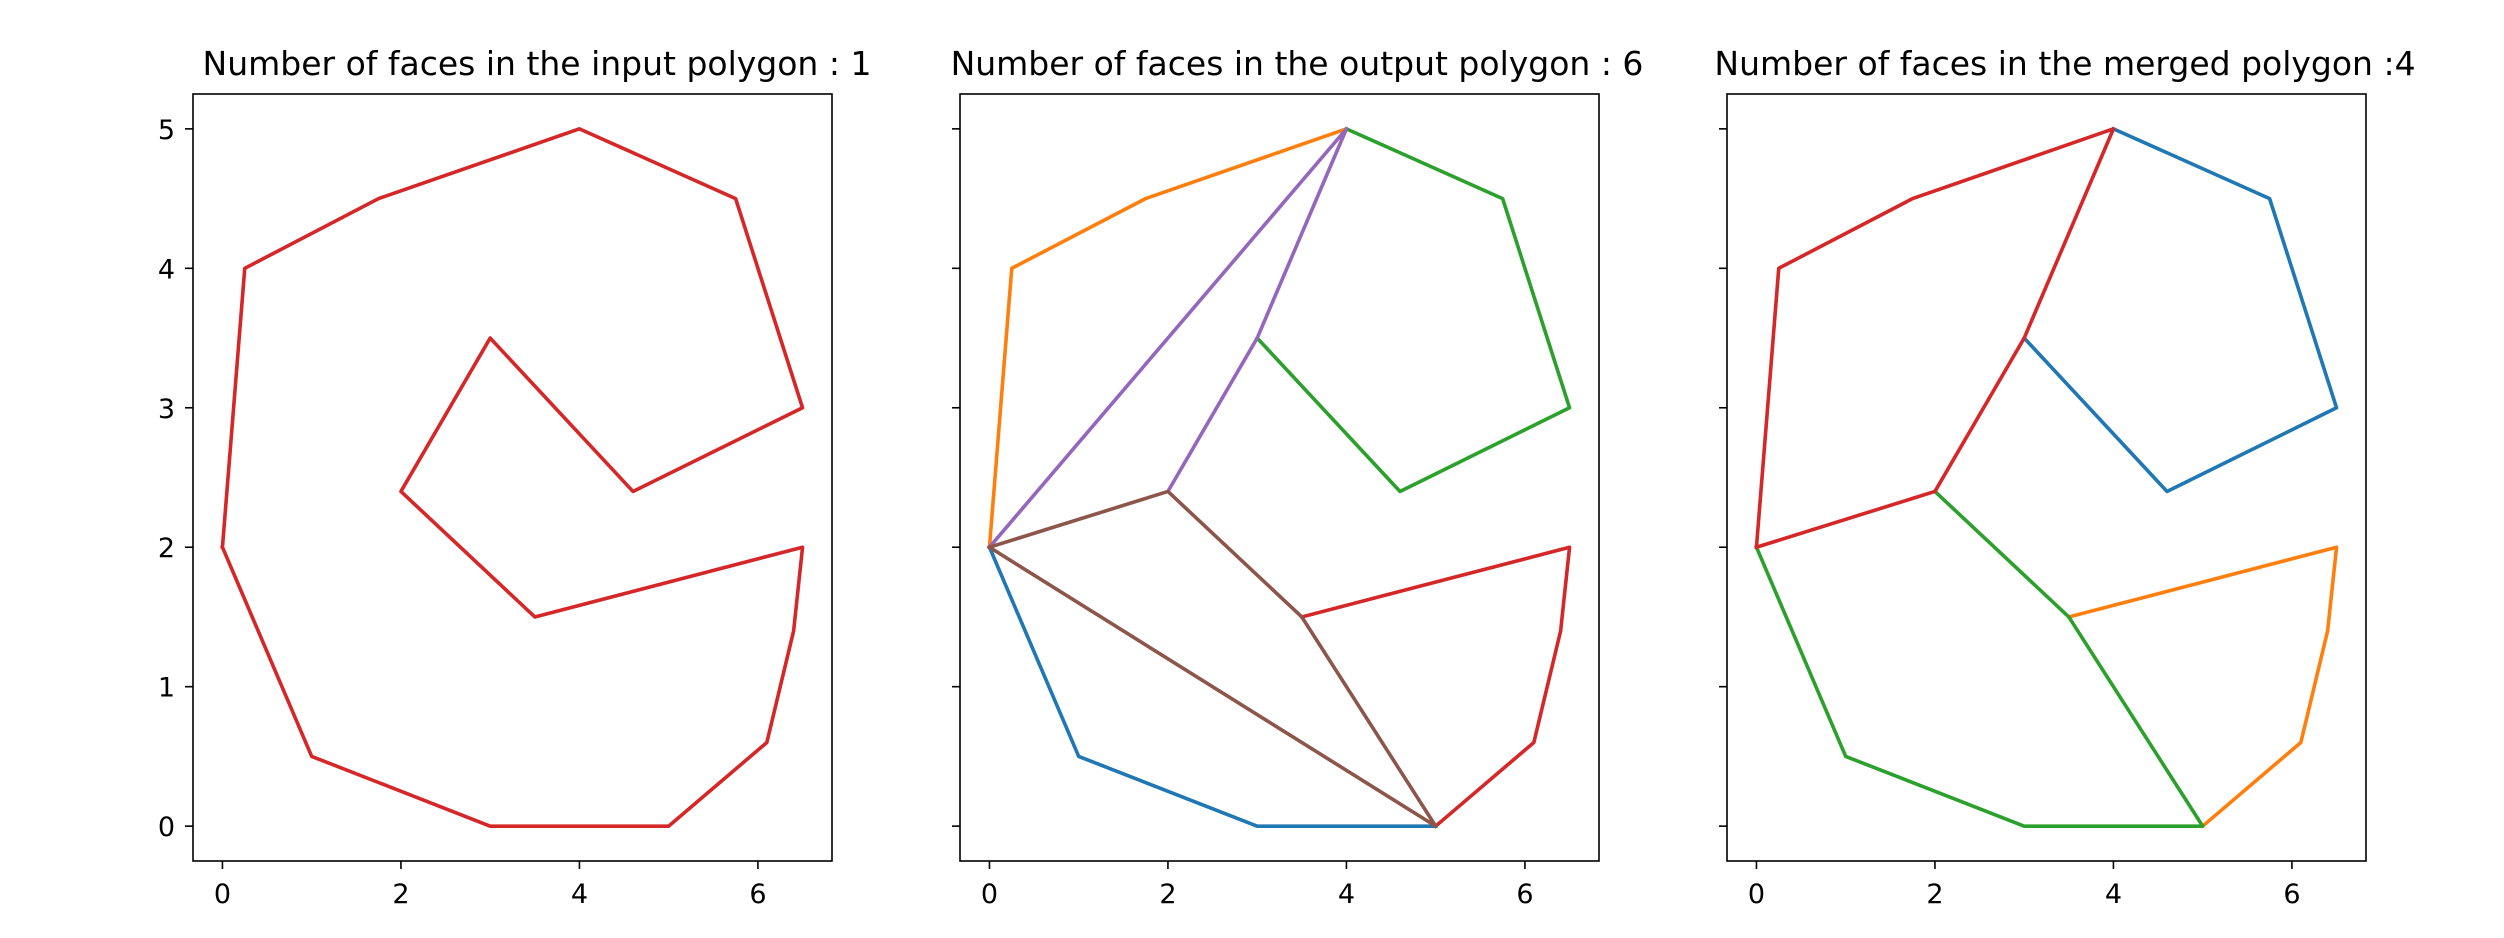 The height and width of the screenshot is (938, 2504). Describe the element at coordinates (166, 827) in the screenshot. I see `y-tick-label: 0` at that location.